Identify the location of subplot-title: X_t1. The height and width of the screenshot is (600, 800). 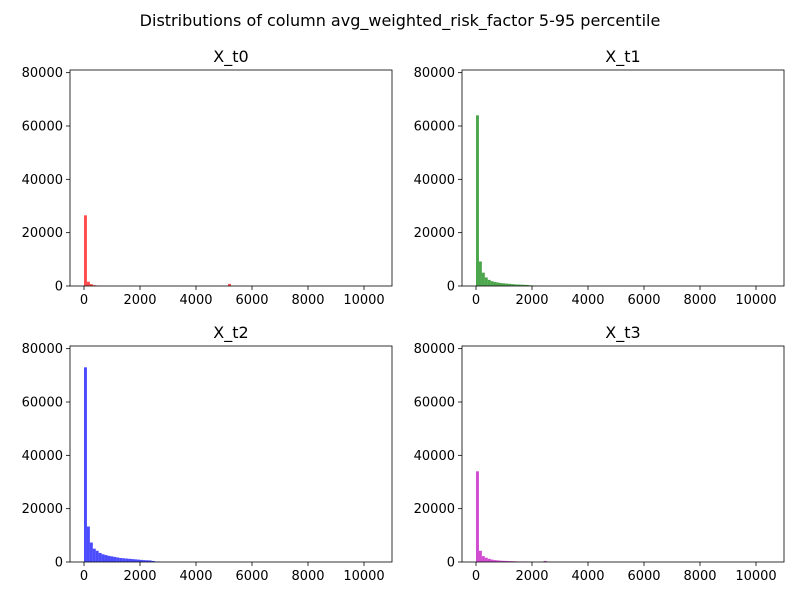
(622, 57).